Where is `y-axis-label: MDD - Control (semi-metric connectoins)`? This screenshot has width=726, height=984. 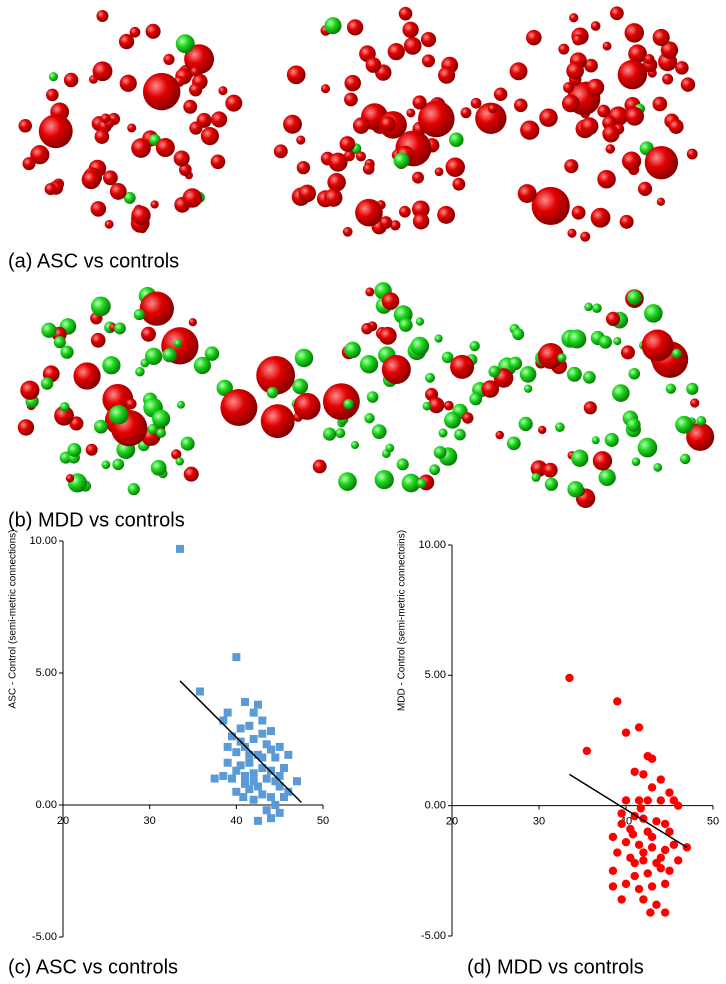
y-axis-label: MDD - Control (semi-metric connectoins) is located at coordinates (402, 620).